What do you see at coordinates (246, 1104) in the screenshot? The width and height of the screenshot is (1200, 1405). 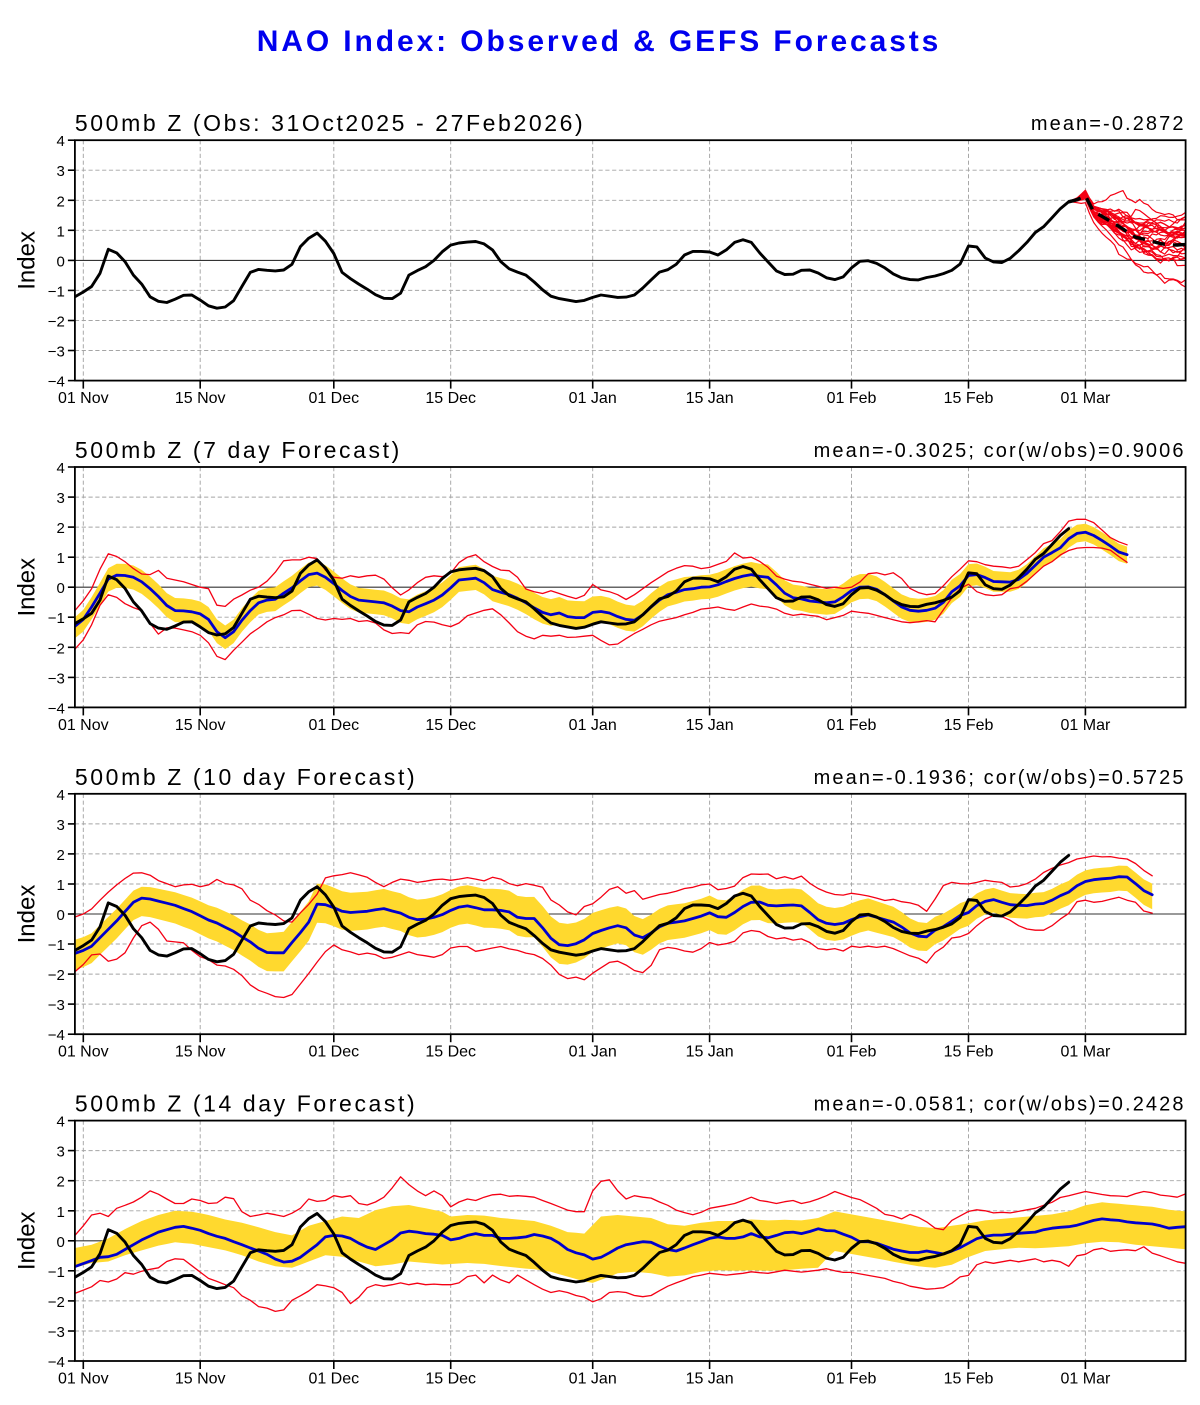 I see `svg-text: 500mb Z (14 day Forecast)` at bounding box center [246, 1104].